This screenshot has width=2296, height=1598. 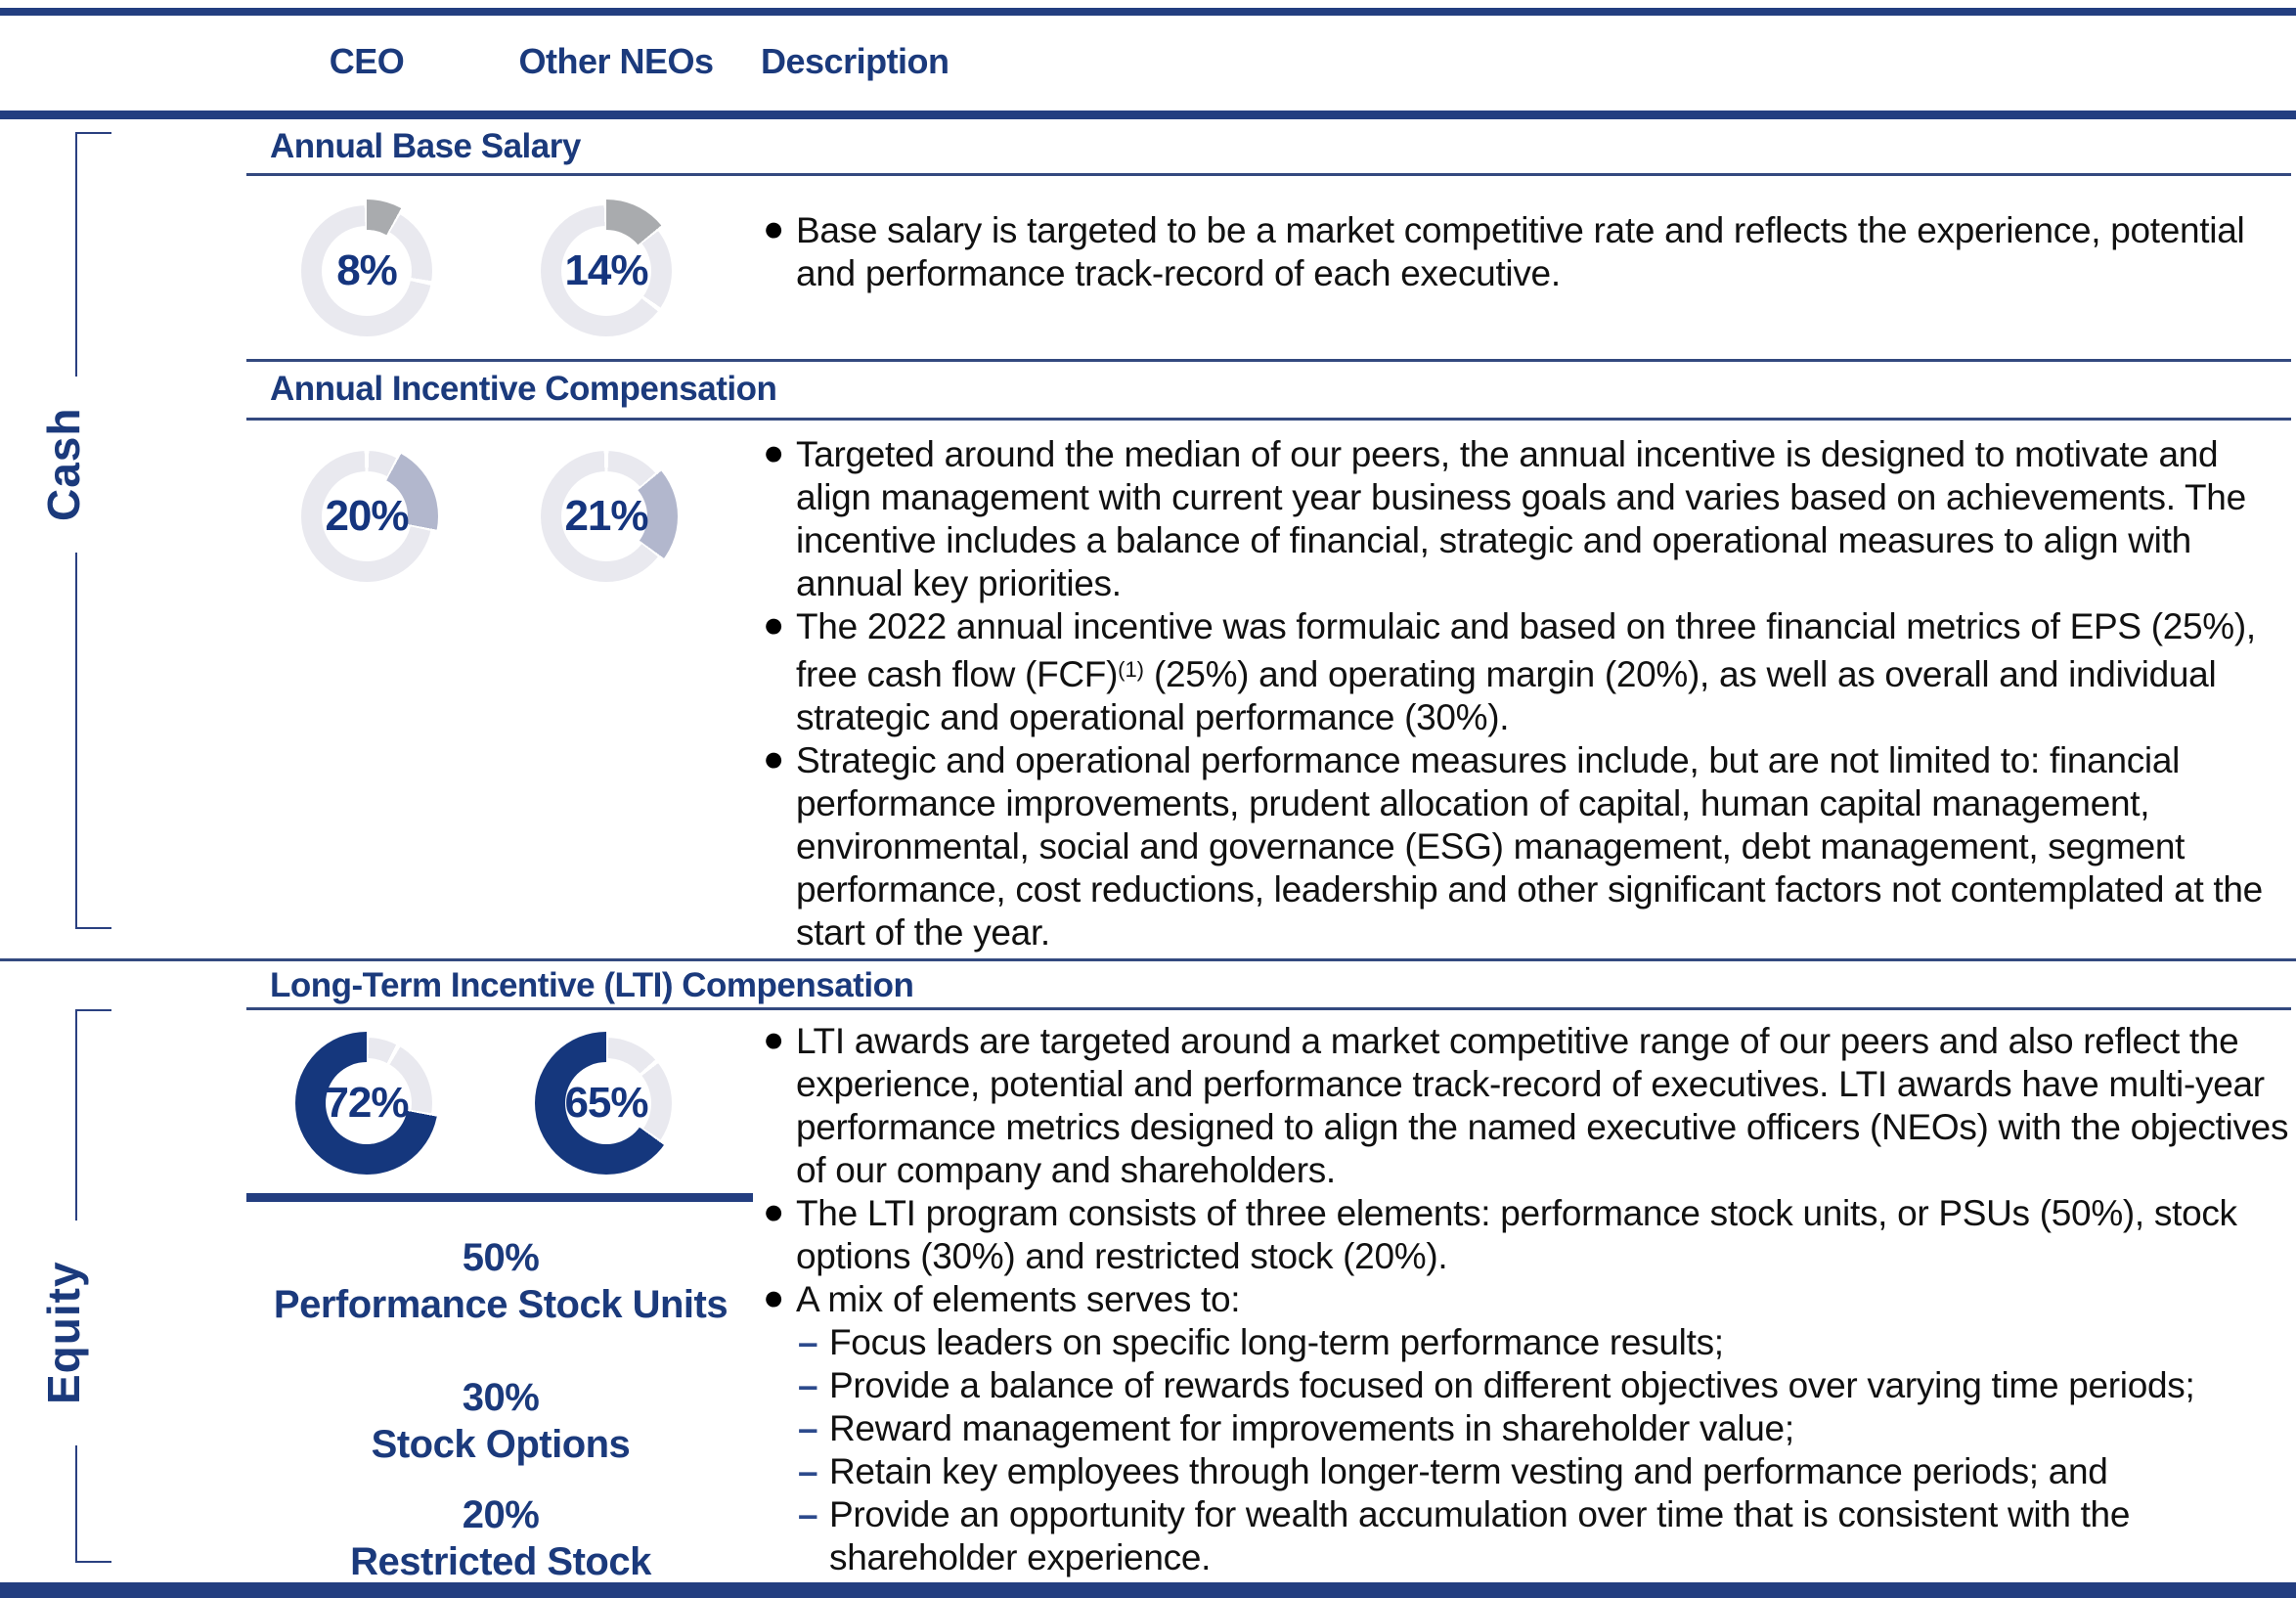 What do you see at coordinates (500, 1421) in the screenshot?
I see `lti-mix-options: 30% Stock Options` at bounding box center [500, 1421].